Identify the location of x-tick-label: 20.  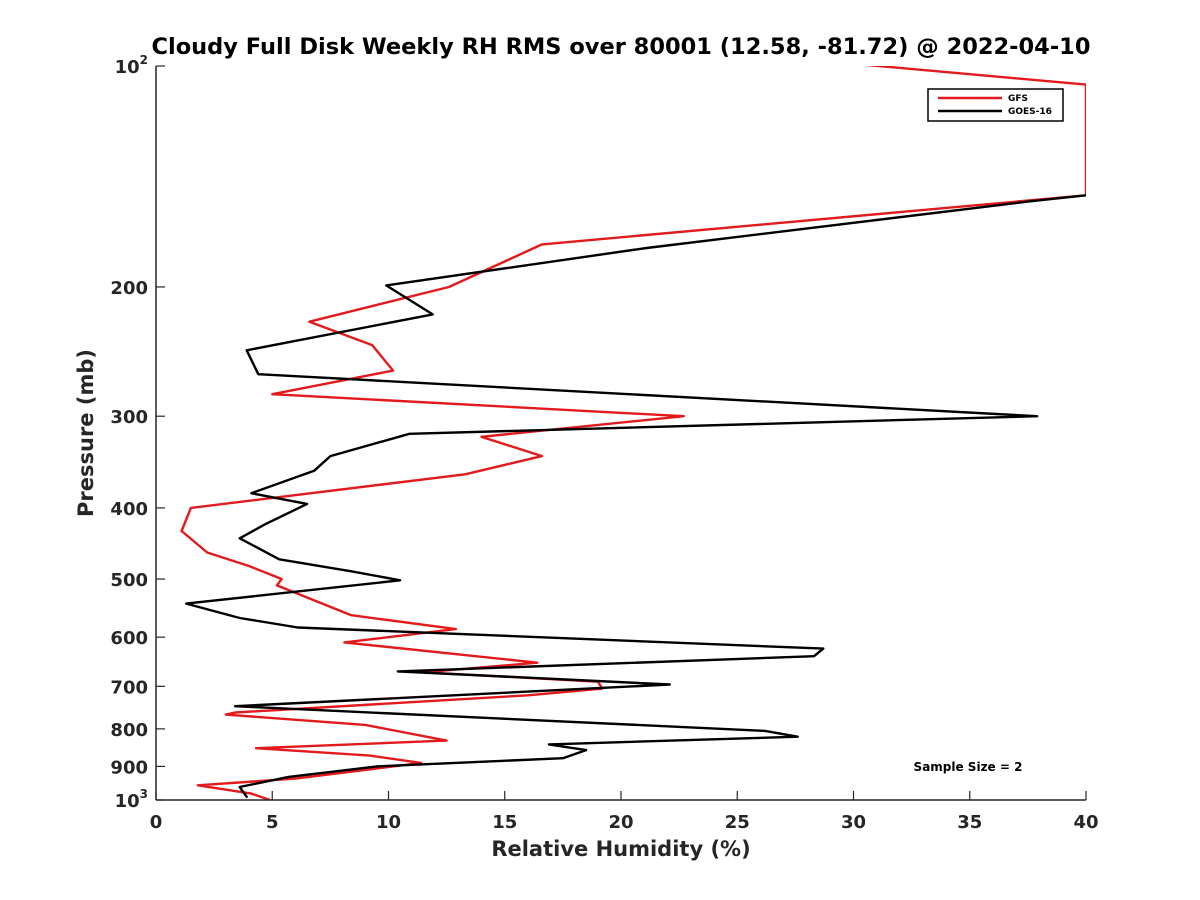
(620, 822).